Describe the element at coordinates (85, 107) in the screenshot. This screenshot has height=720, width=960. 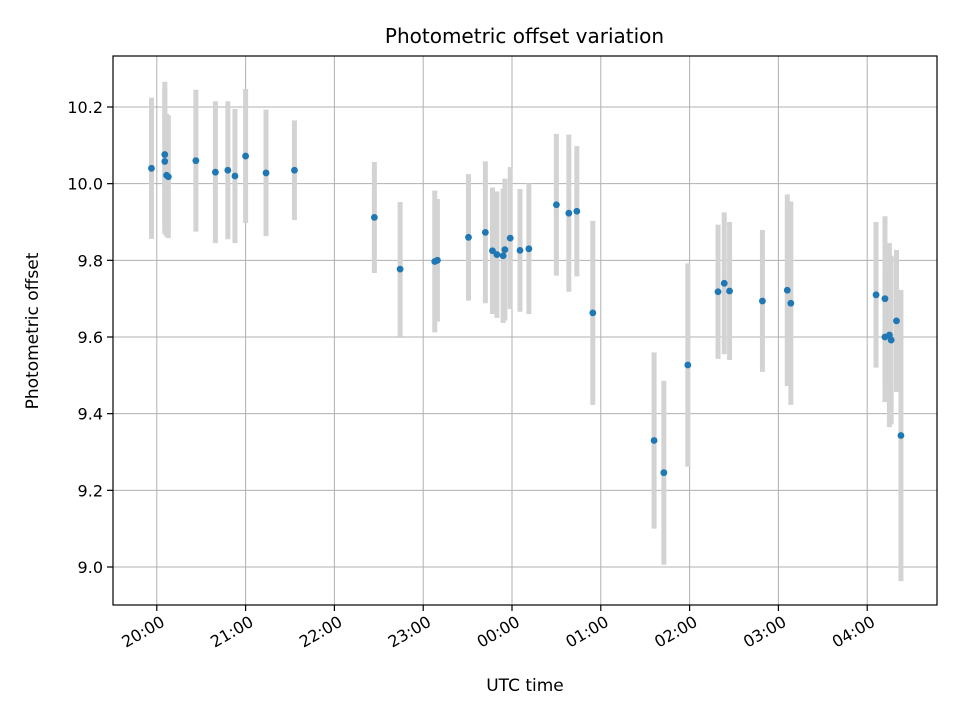
I see `y-tick-label: 10.2` at that location.